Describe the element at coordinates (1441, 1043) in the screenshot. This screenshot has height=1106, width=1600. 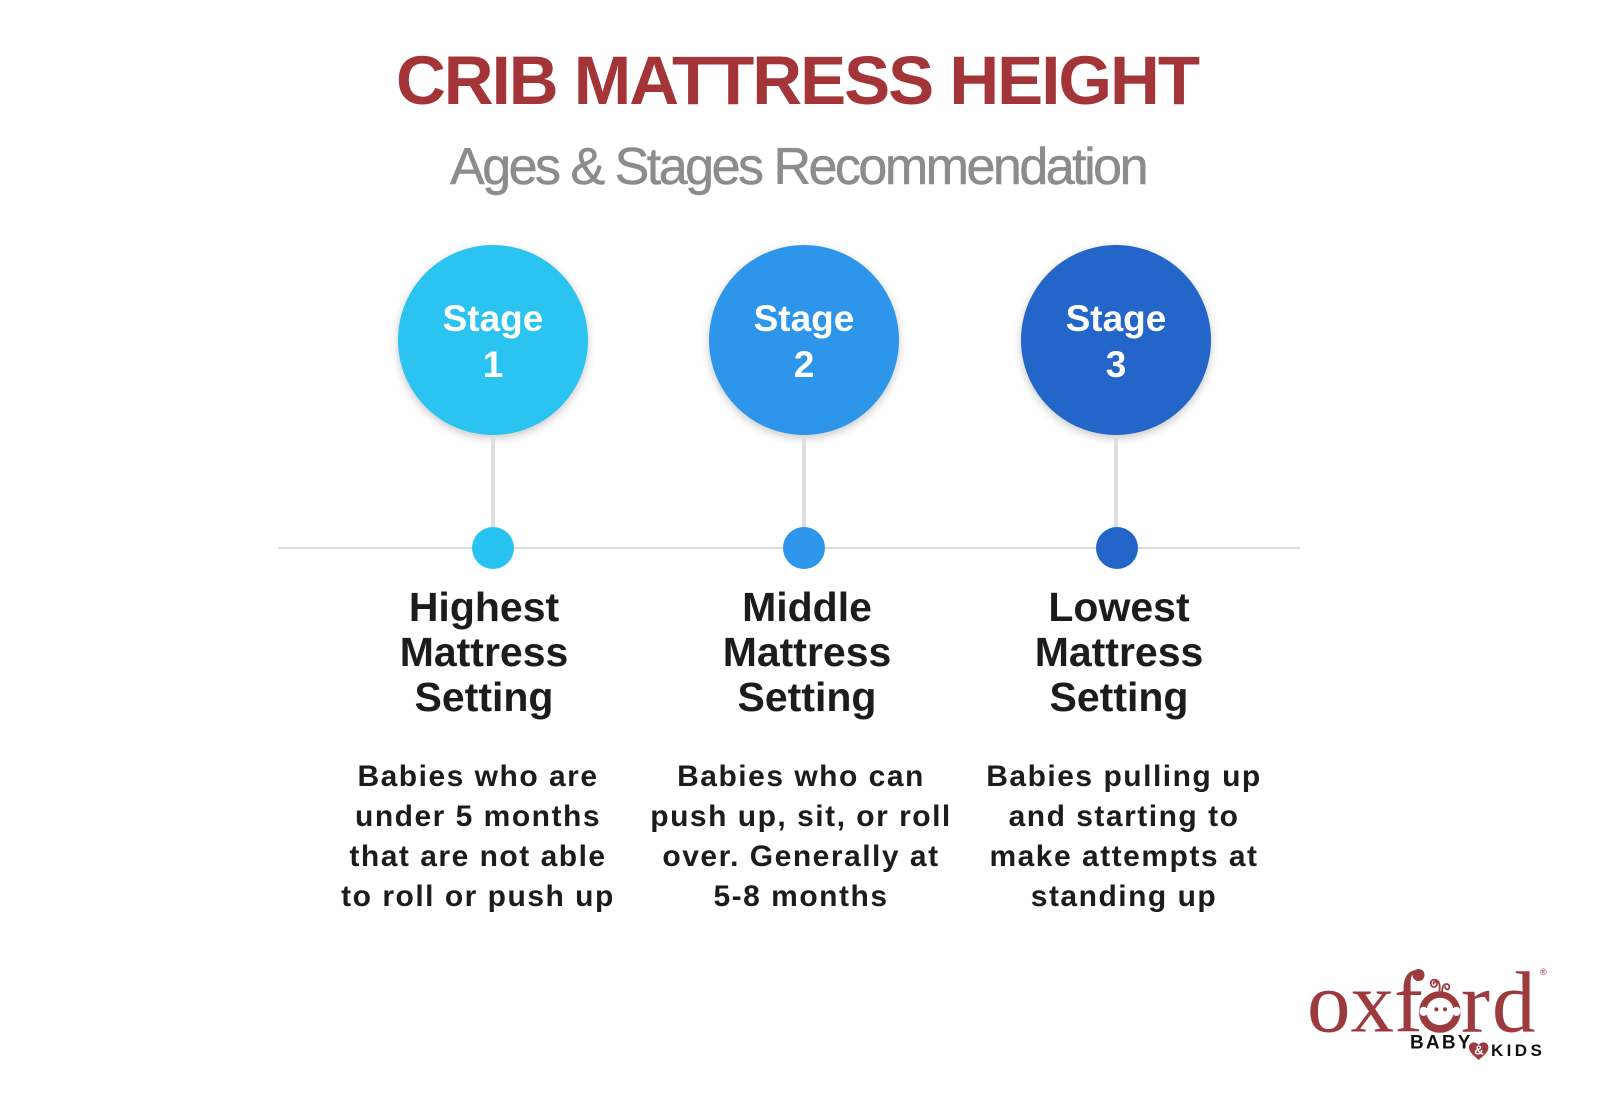
I see `svg-text: BABY` at that location.